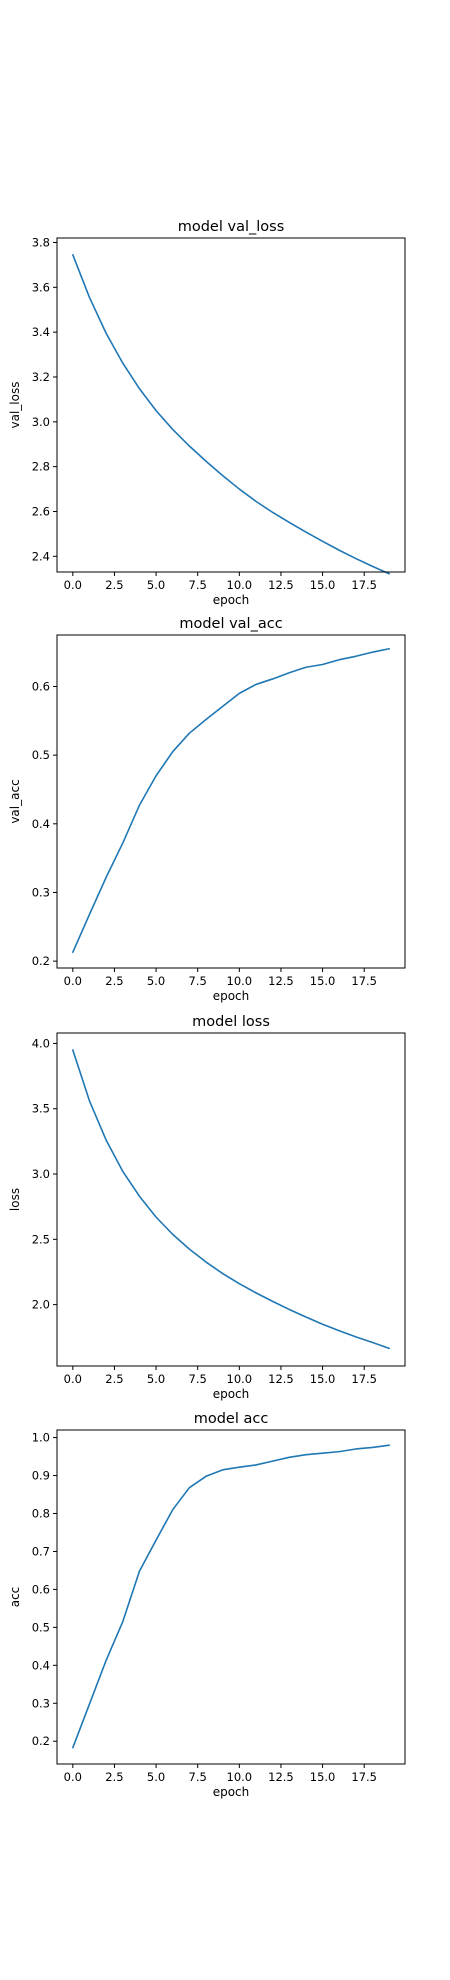 The width and height of the screenshot is (450, 1980). What do you see at coordinates (41, 1239) in the screenshot?
I see `y-tick-label: 2.5` at bounding box center [41, 1239].